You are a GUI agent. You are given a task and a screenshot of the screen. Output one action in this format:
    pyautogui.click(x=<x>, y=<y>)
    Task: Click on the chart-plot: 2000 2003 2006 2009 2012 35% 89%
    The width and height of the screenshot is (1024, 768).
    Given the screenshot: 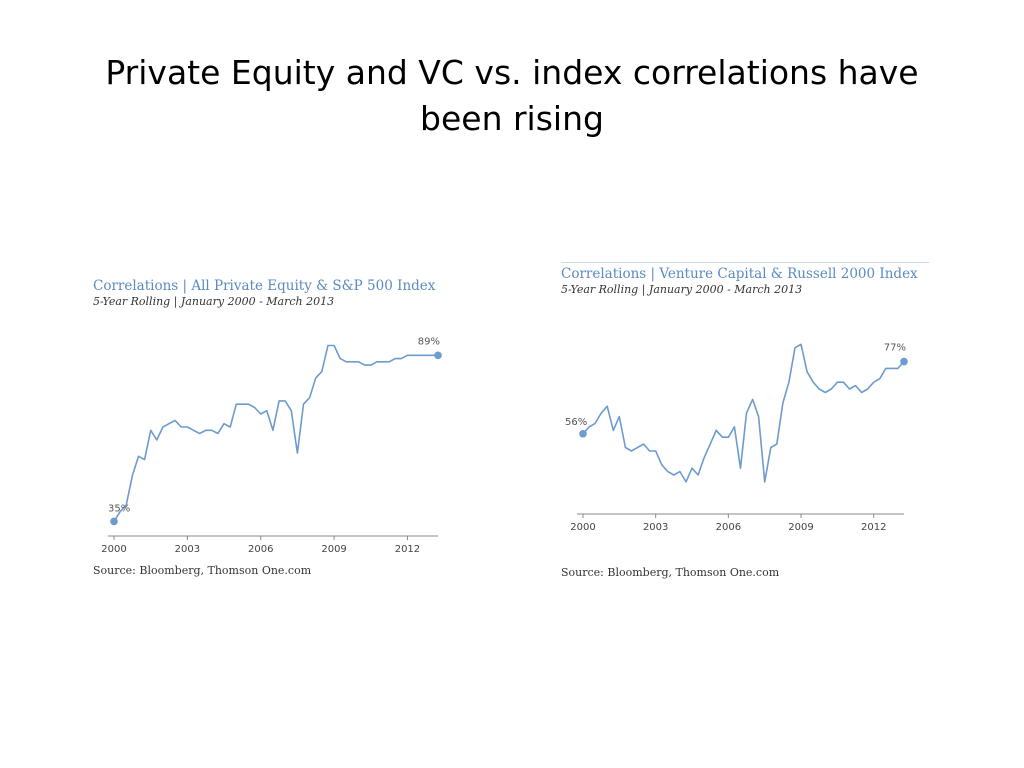 What is the action you would take?
    pyautogui.click(x=271, y=445)
    